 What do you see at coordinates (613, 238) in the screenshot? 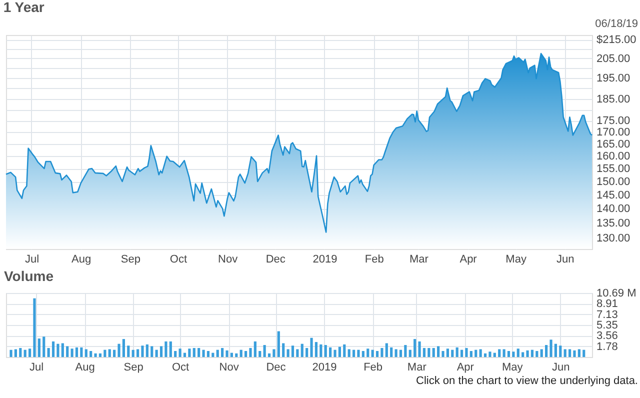
I see `y-tick-label: 130.00` at bounding box center [613, 238].